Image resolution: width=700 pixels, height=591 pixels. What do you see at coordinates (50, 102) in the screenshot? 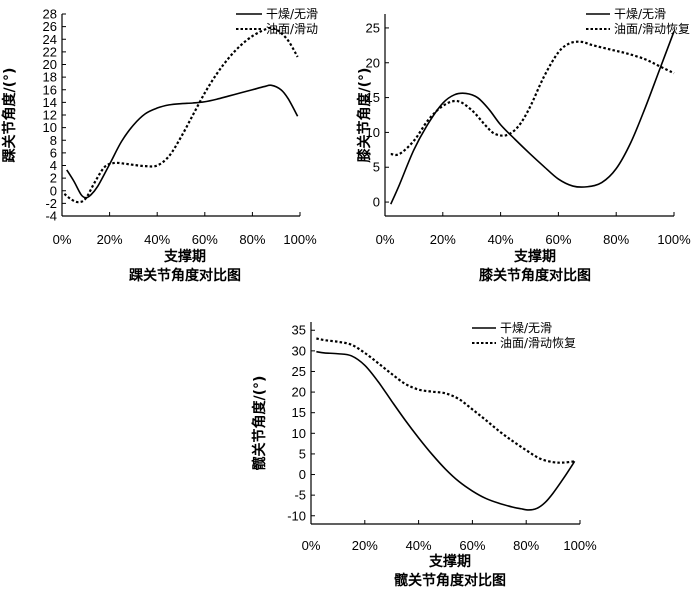
I see `ankle-y-tick-label: 14` at bounding box center [50, 102].